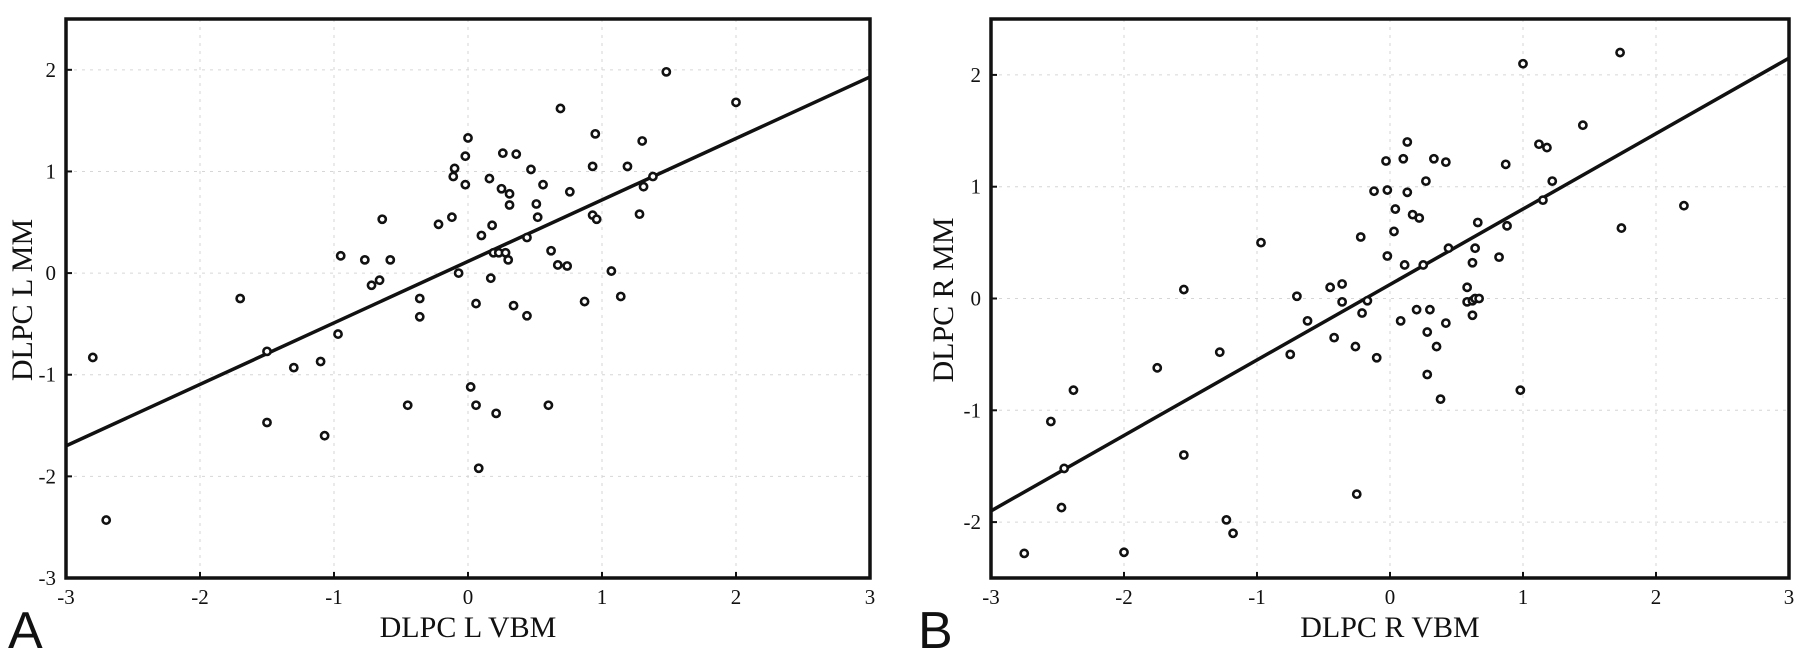 The width and height of the screenshot is (1800, 659). Describe the element at coordinates (976, 299) in the screenshot. I see `y-tick-label: 0` at that location.